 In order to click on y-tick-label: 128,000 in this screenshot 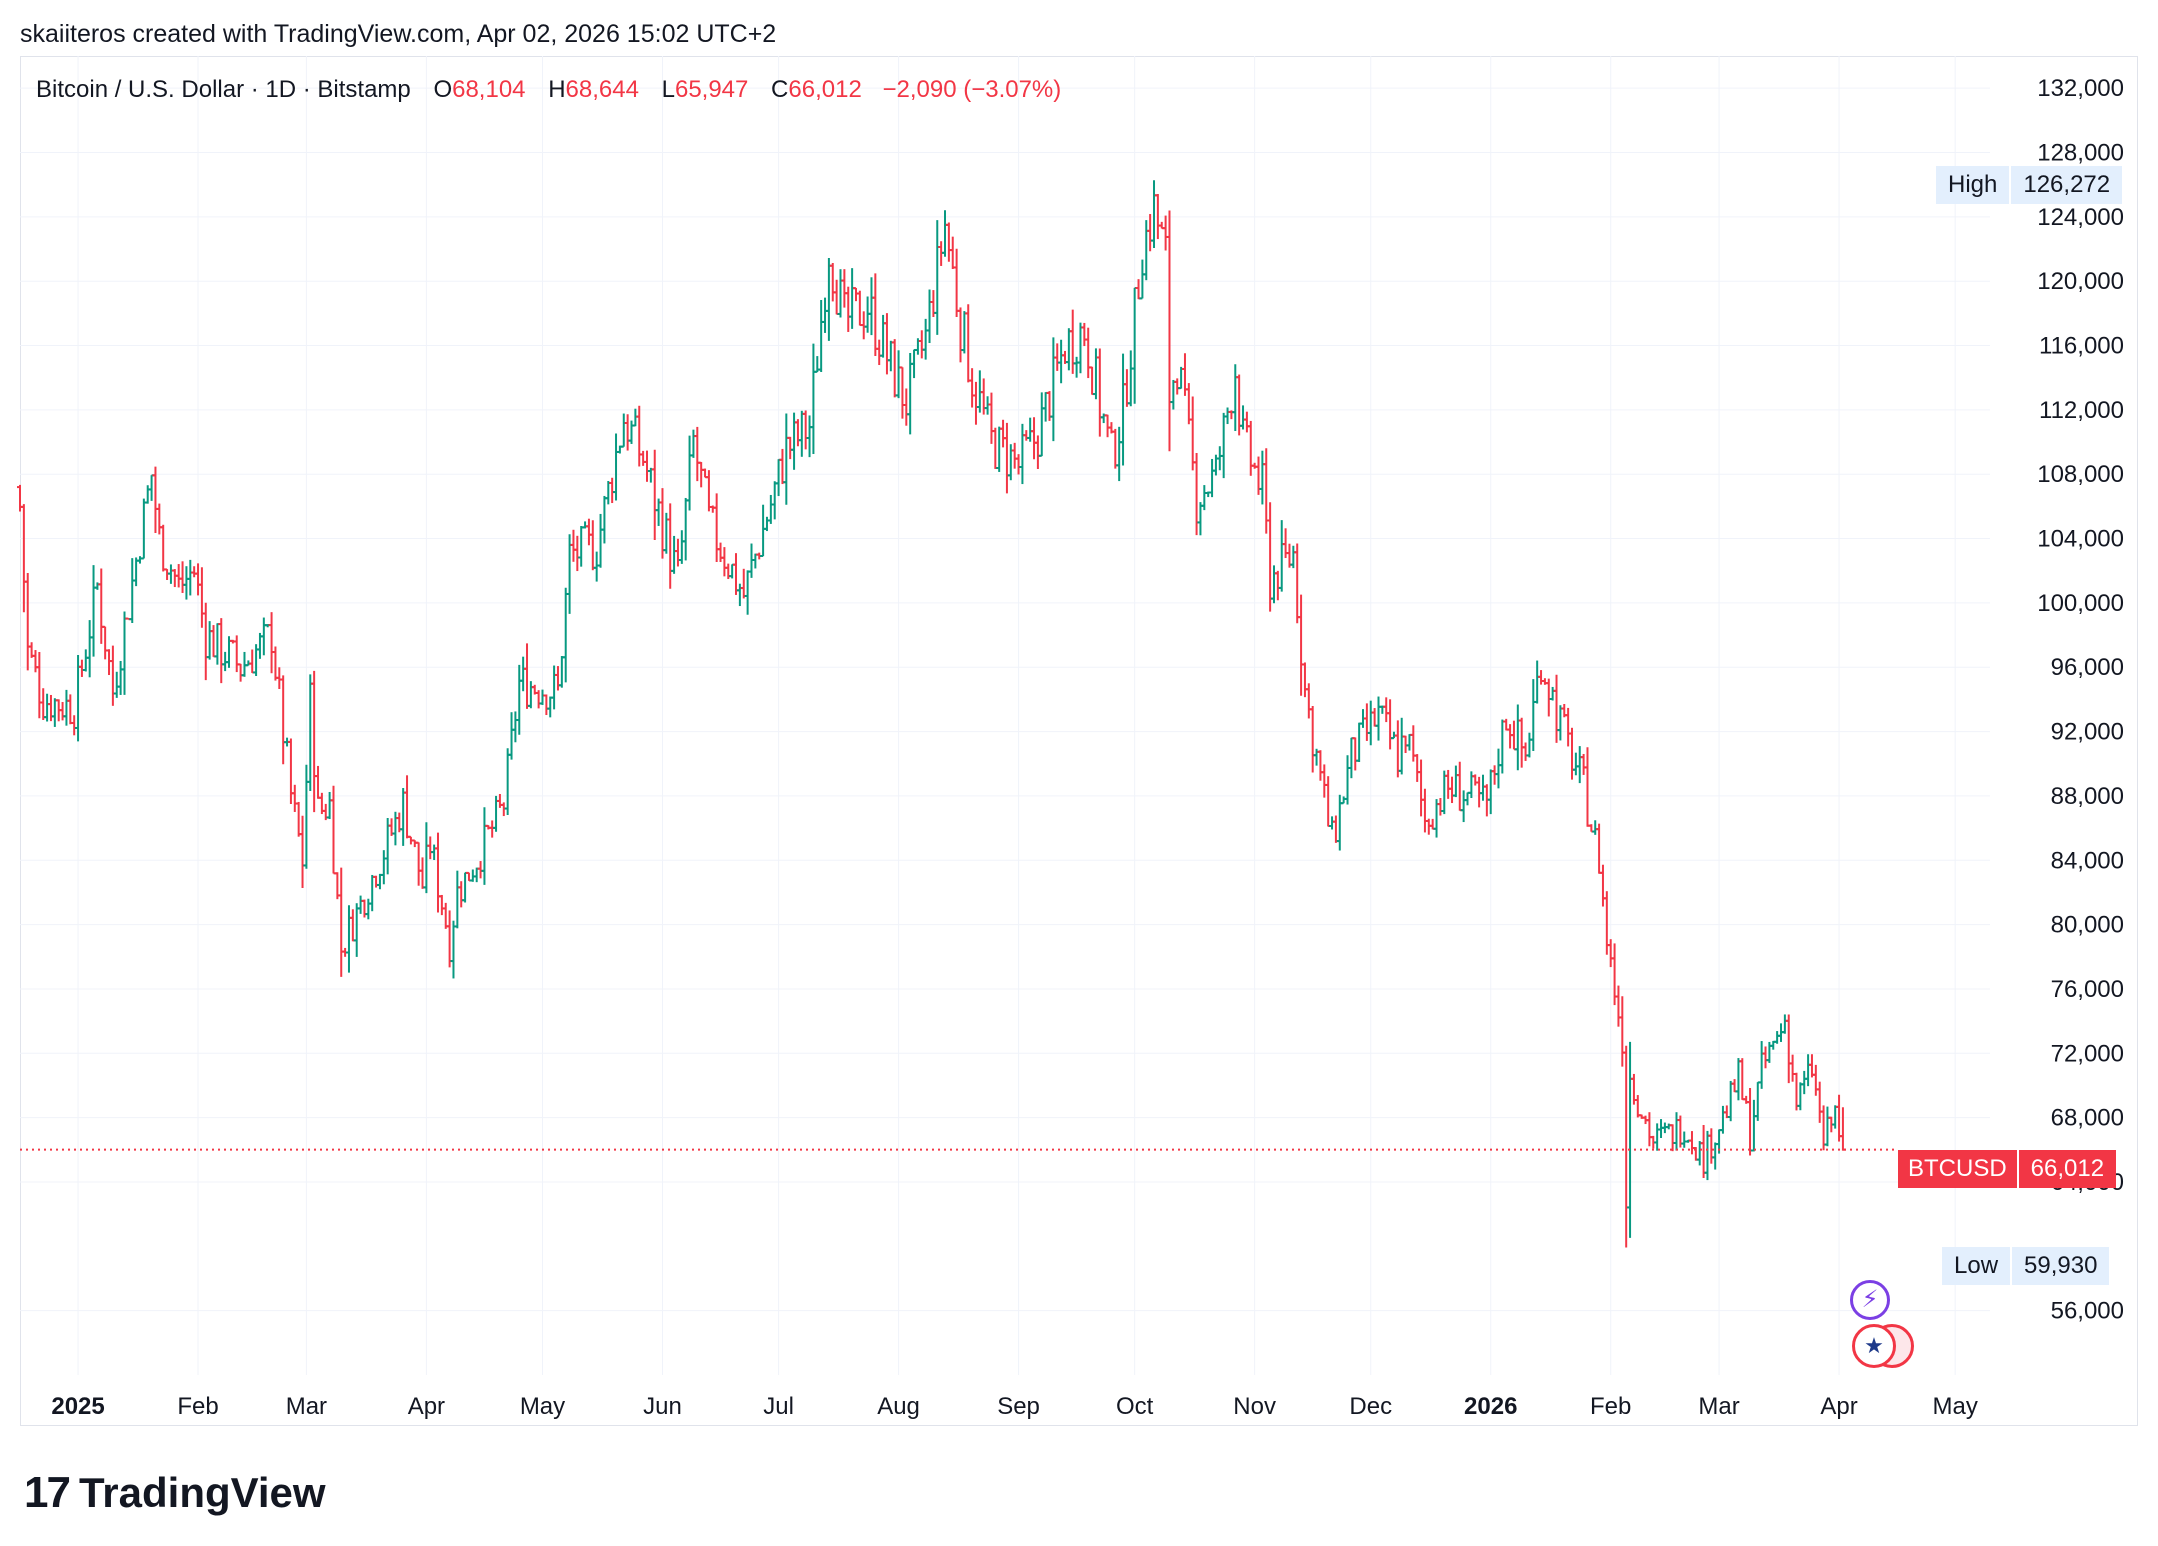, I will do `click(2080, 153)`.